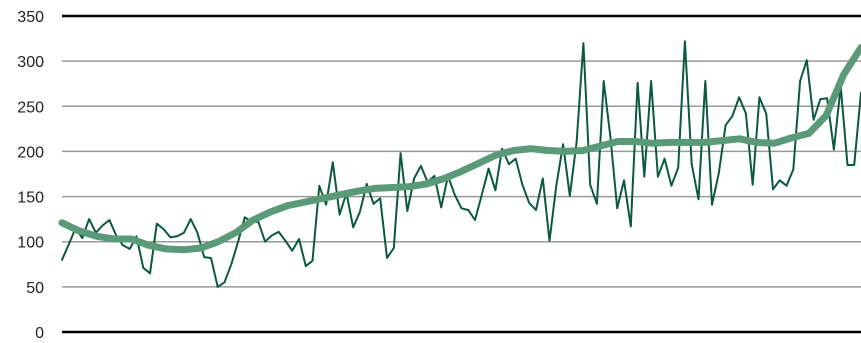  I want to click on y-tick-label: 300, so click(30, 62).